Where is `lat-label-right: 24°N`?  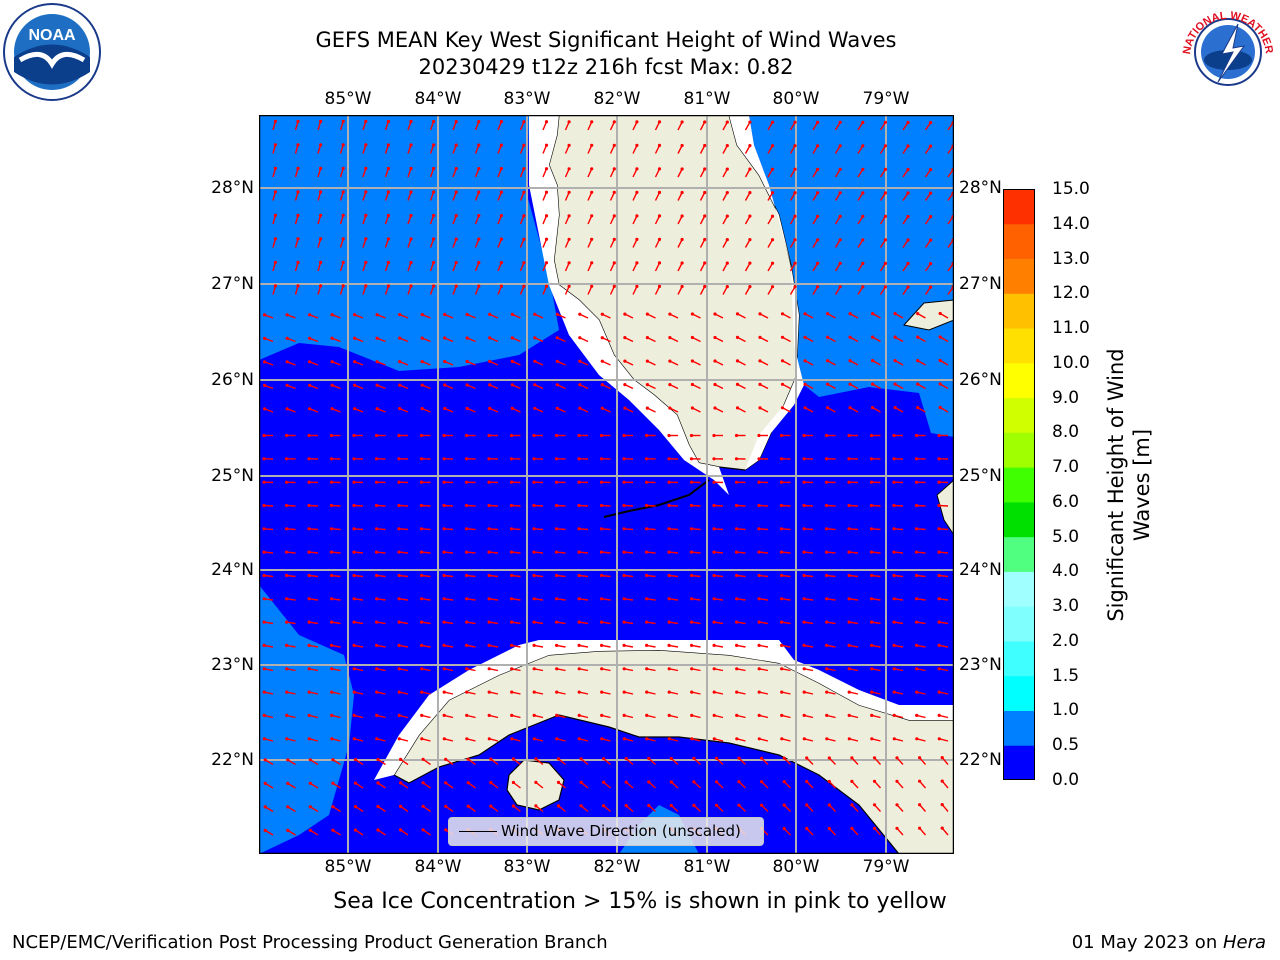
lat-label-right: 24°N is located at coordinates (980, 570).